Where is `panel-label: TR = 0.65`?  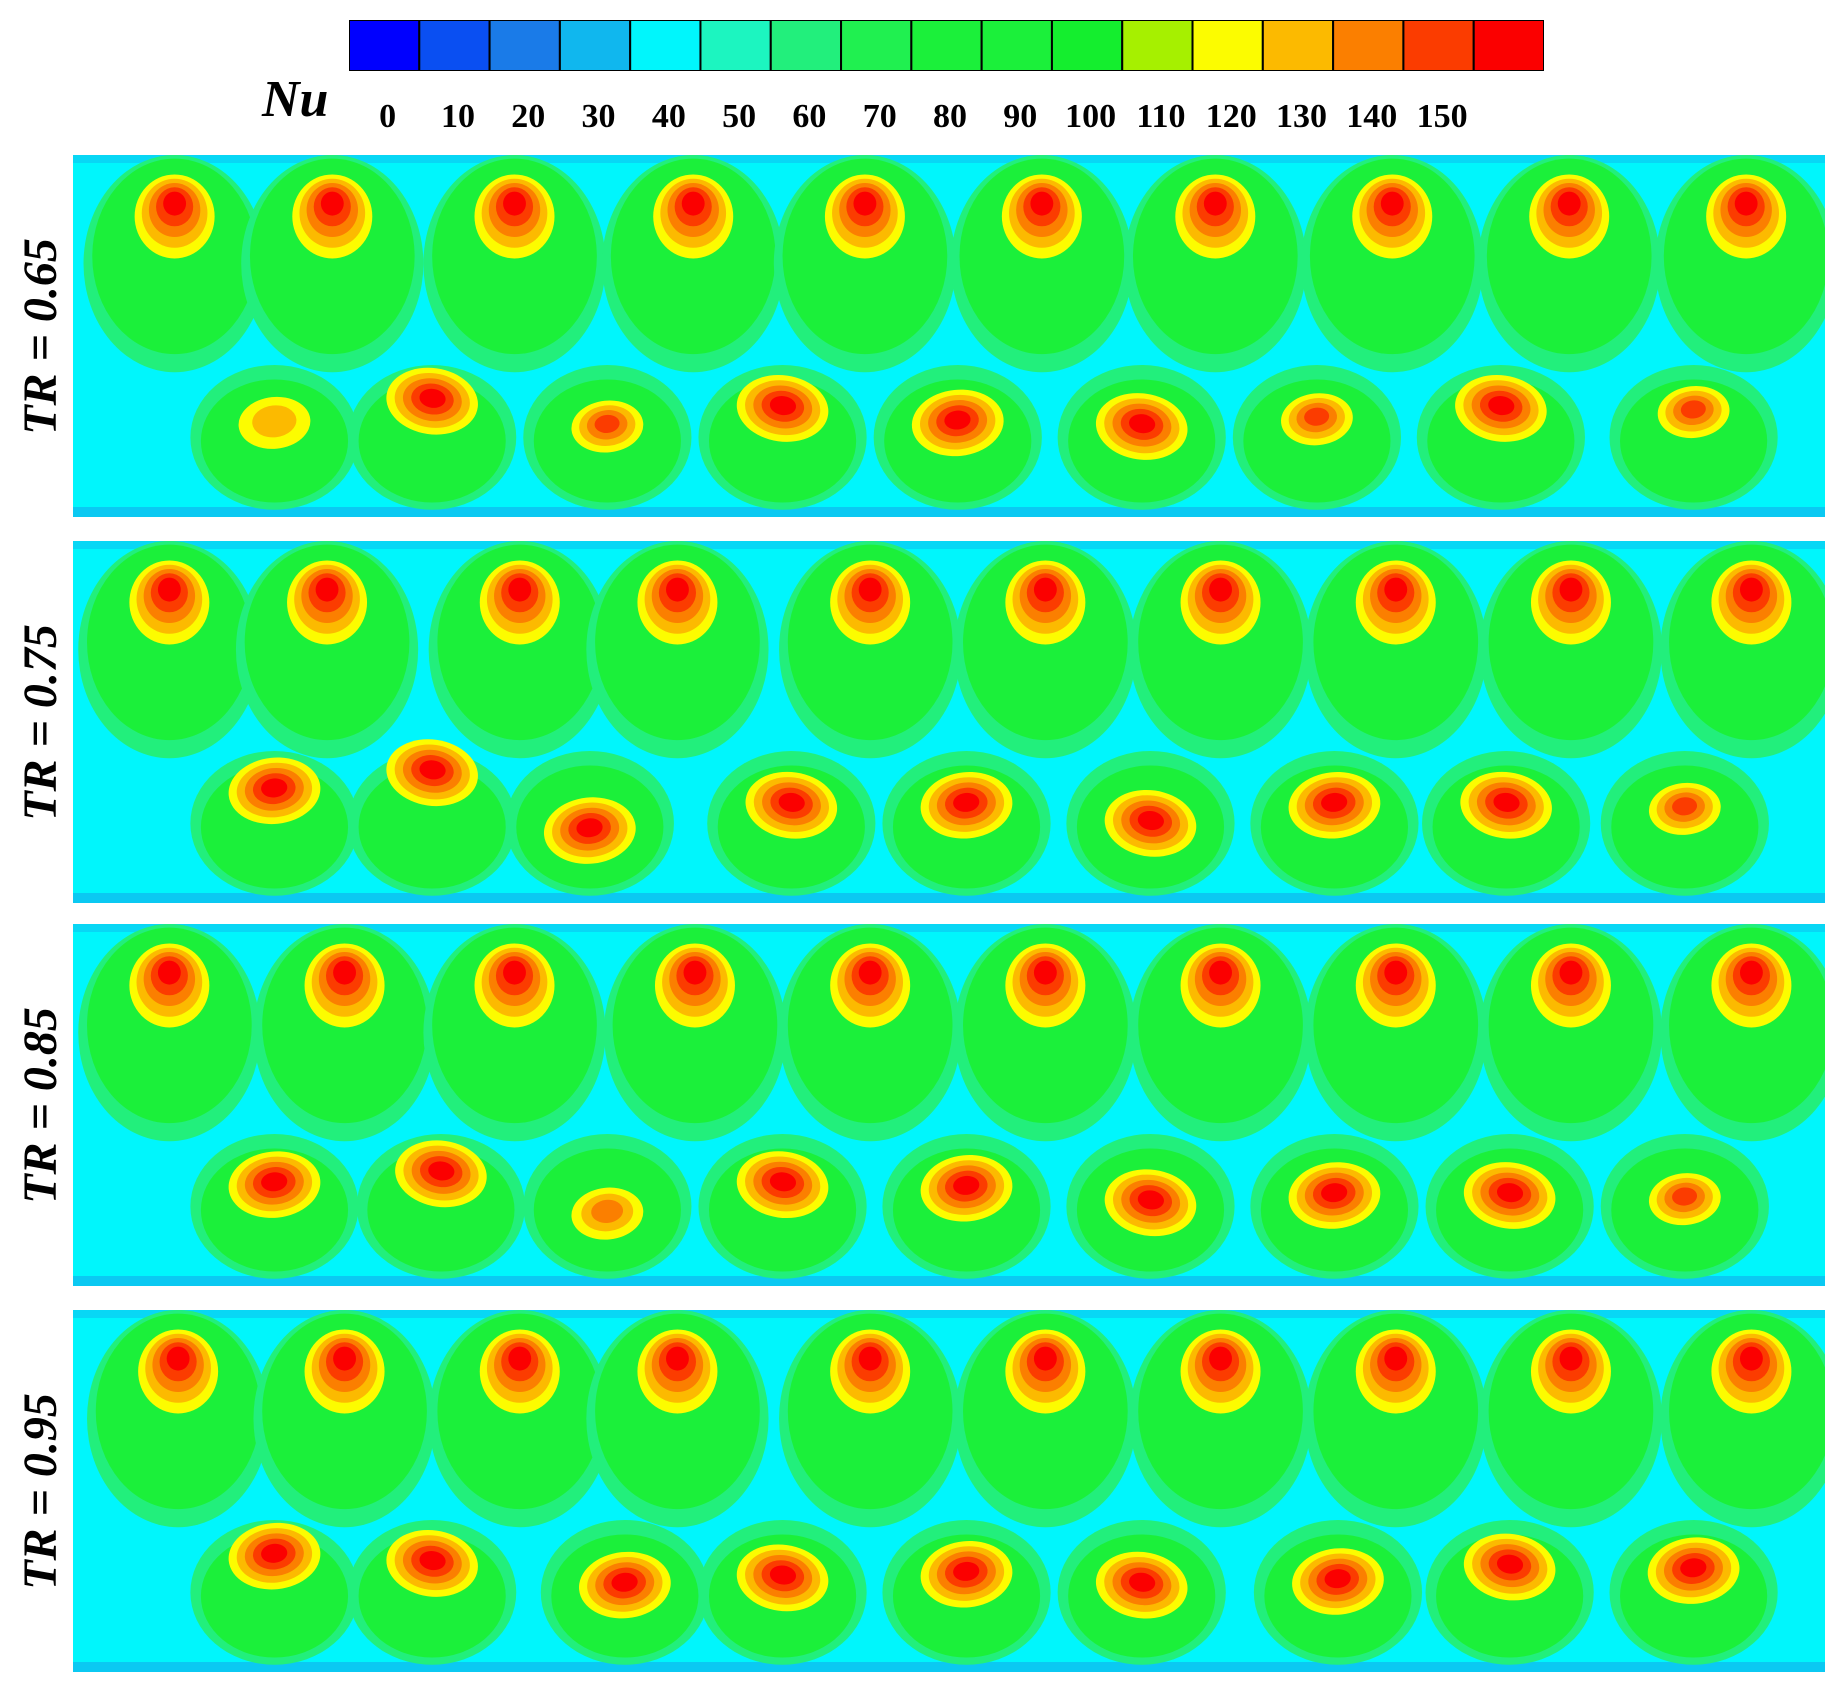
panel-label: TR = 0.65 is located at coordinates (40, 336).